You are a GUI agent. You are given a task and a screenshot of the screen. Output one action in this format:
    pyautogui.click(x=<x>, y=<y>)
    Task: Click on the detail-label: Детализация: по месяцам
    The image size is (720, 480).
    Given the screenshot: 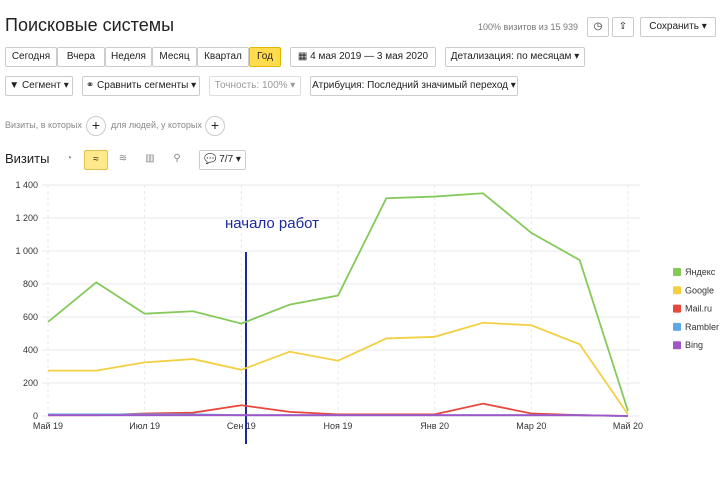 What is the action you would take?
    pyautogui.click(x=511, y=56)
    